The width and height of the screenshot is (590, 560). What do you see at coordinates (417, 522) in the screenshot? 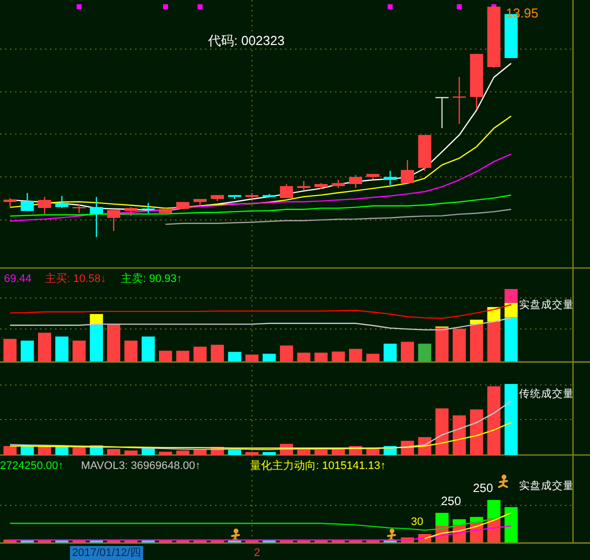
I see `annotation: 30` at bounding box center [417, 522].